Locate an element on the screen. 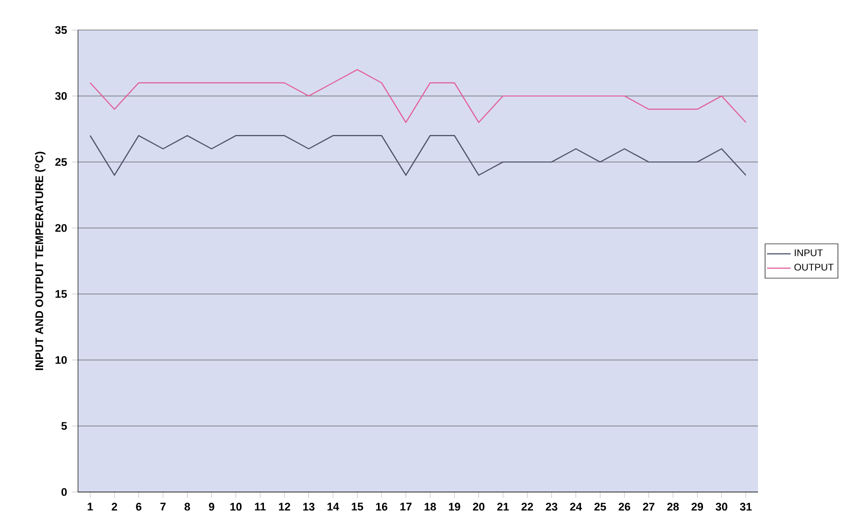 This screenshot has height=513, width=848. x-tick-label: 15 is located at coordinates (358, 506).